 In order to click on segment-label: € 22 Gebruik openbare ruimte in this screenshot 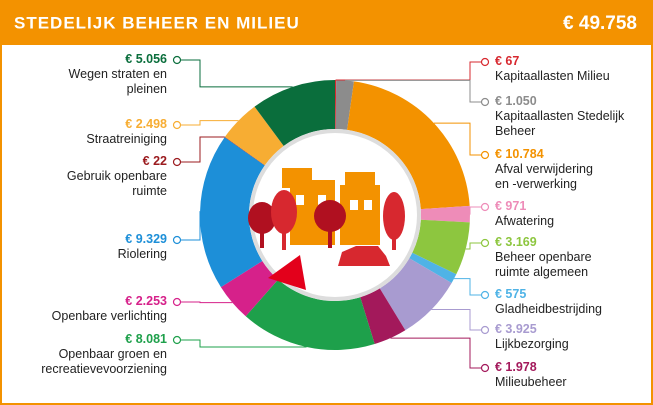, I will do `click(117, 176)`.